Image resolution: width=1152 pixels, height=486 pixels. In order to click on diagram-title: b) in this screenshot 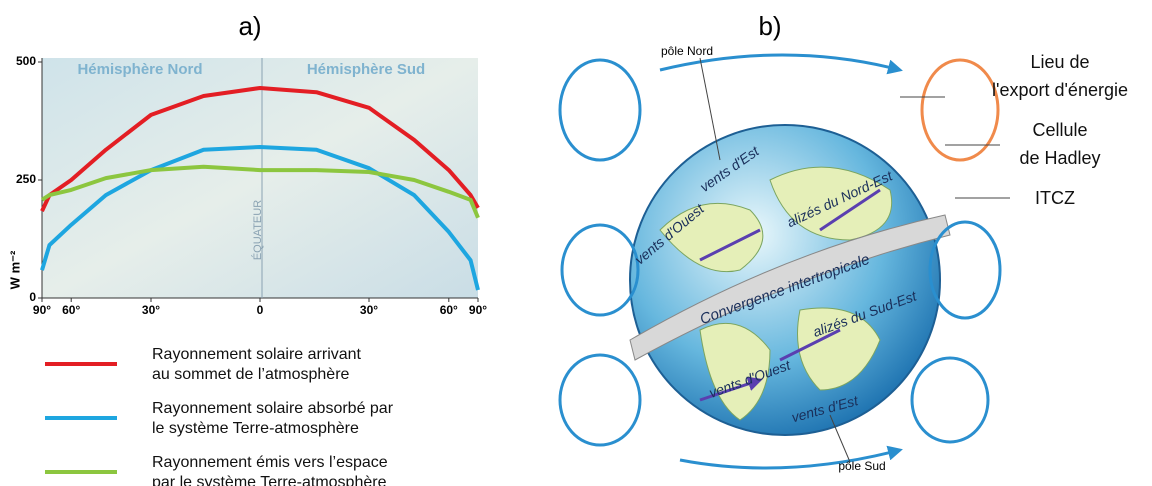, I will do `click(769, 26)`.